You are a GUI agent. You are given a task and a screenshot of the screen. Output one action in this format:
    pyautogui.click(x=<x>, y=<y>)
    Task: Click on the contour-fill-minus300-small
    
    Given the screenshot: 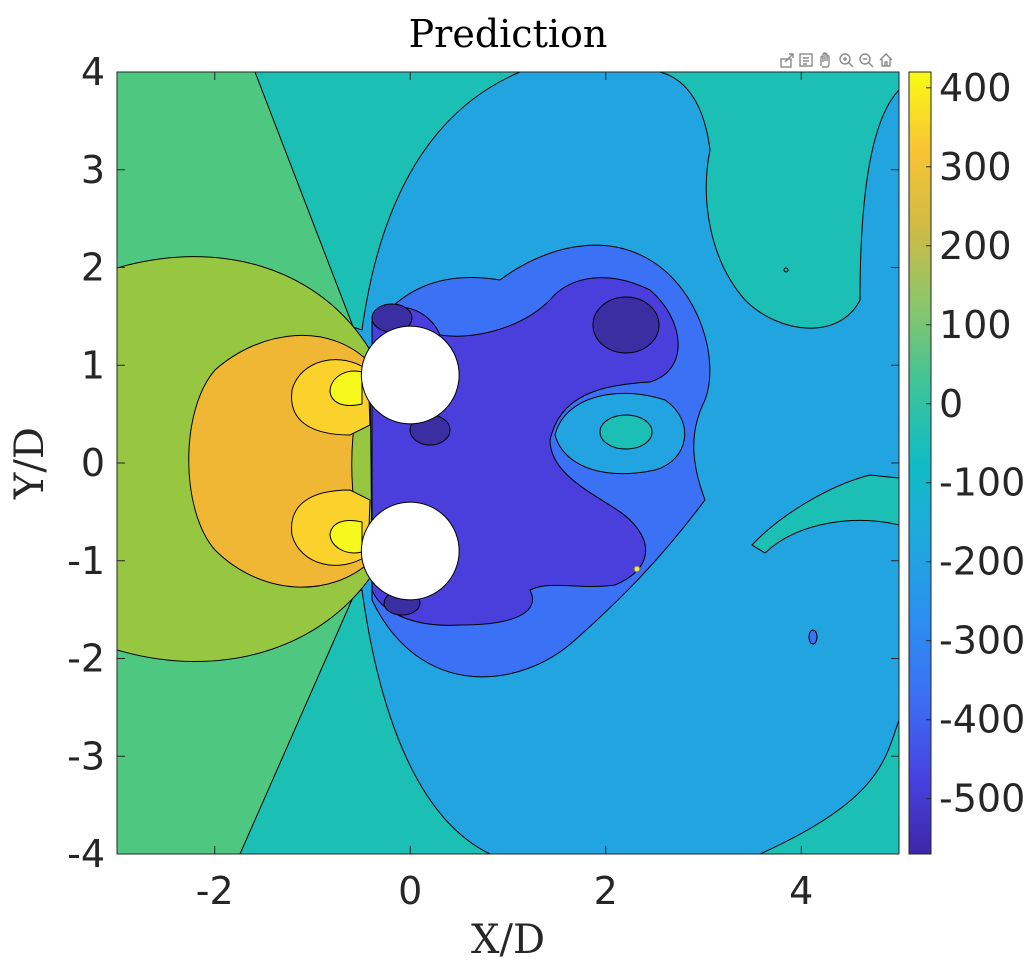 What is the action you would take?
    pyautogui.click(x=813, y=637)
    